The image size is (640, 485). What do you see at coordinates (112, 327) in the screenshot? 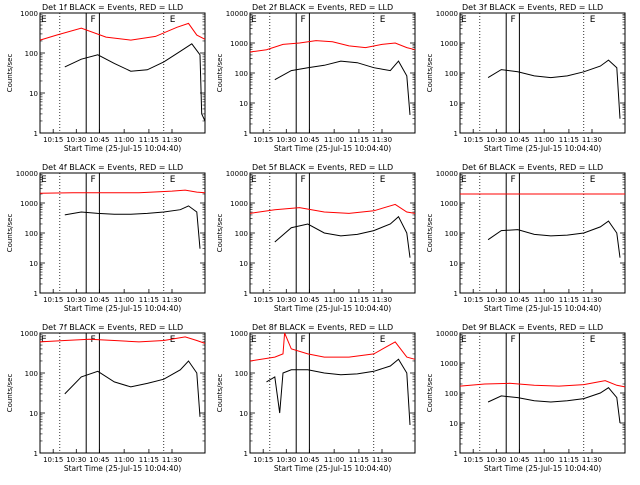
I see `plot-title: Det 7f BLACK = Events, RED = LLD` at bounding box center [112, 327].